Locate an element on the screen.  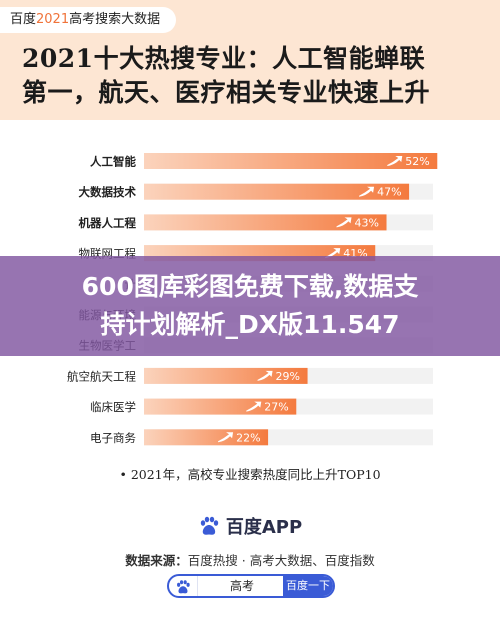
headline-line-1: 2021十大热搜专业：人工智能蝉联 is located at coordinates (224, 58).